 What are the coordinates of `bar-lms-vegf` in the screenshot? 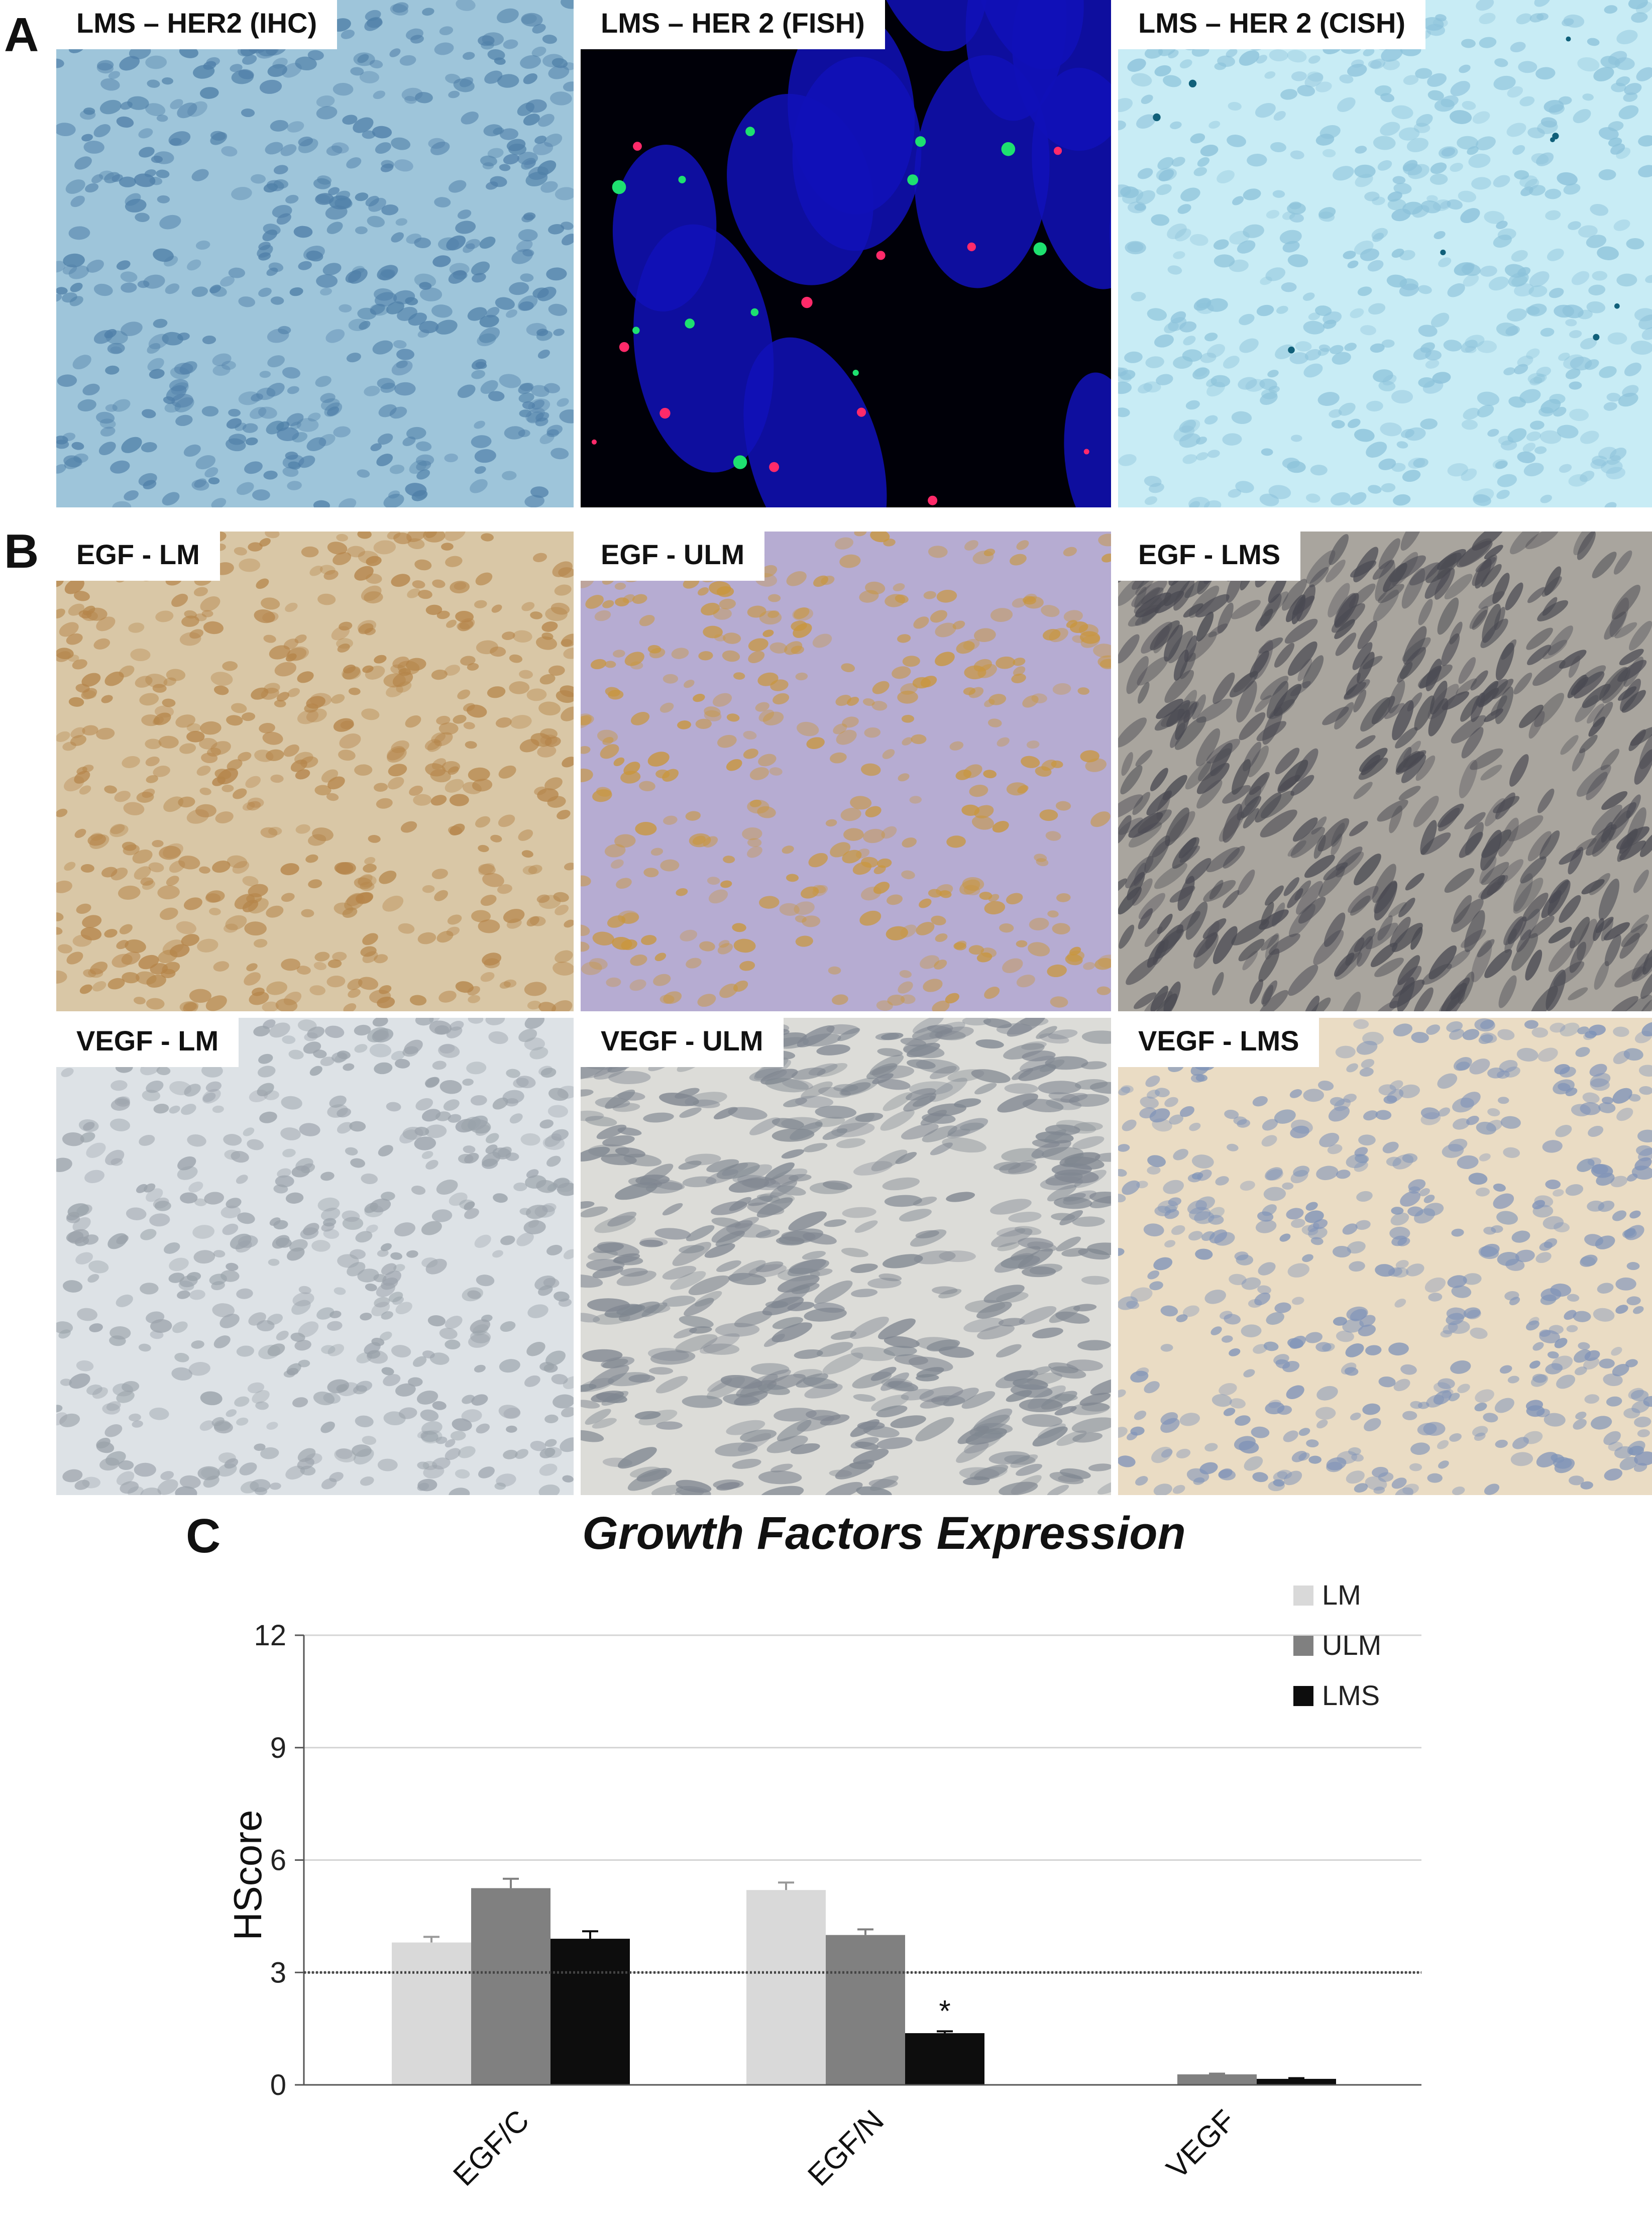 It's located at (1296, 2082).